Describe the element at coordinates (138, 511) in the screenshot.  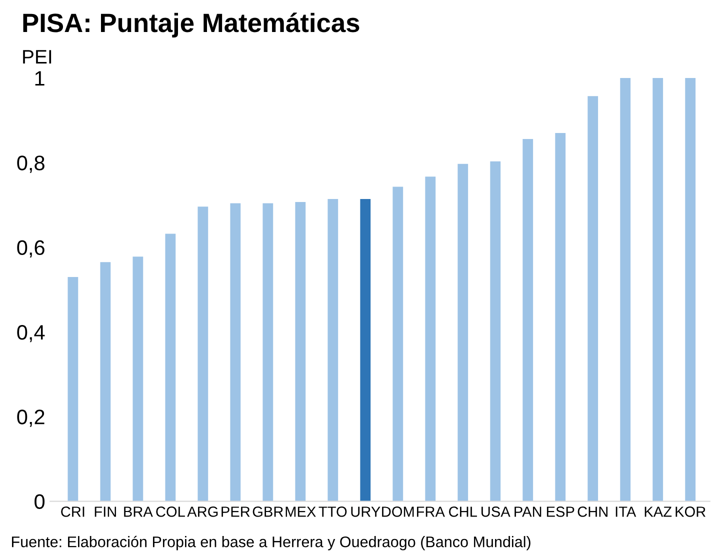
I see `x-tick-label: BRA` at that location.